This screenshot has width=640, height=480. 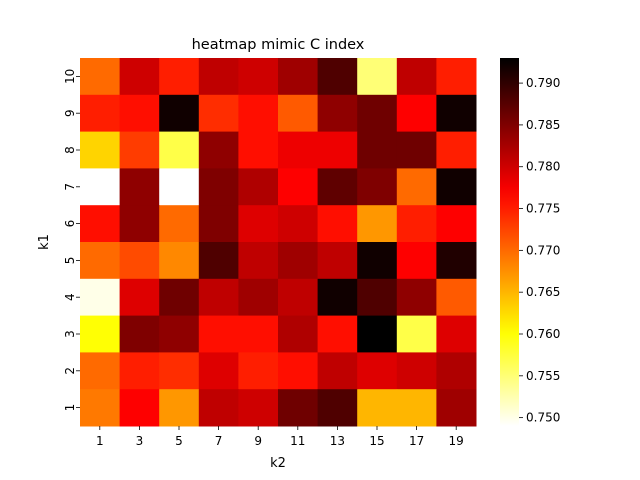 What do you see at coordinates (543, 418) in the screenshot?
I see `colorbar-tick-label: 0.750` at bounding box center [543, 418].